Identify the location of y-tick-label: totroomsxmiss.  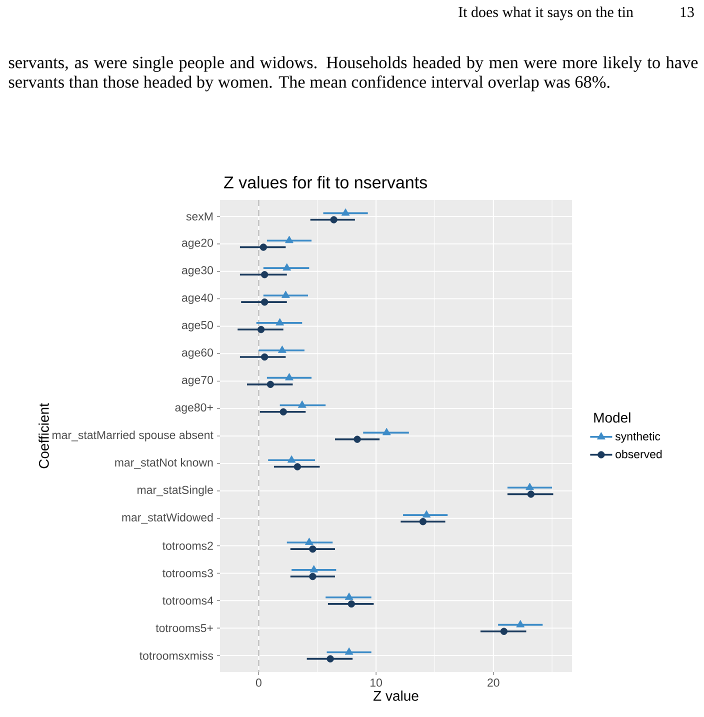
(177, 655).